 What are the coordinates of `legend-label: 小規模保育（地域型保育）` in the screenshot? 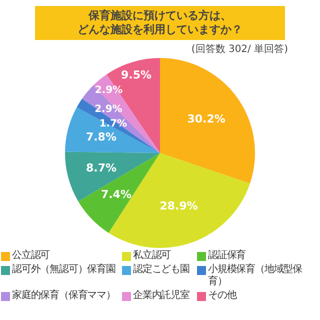 It's located at (256, 276).